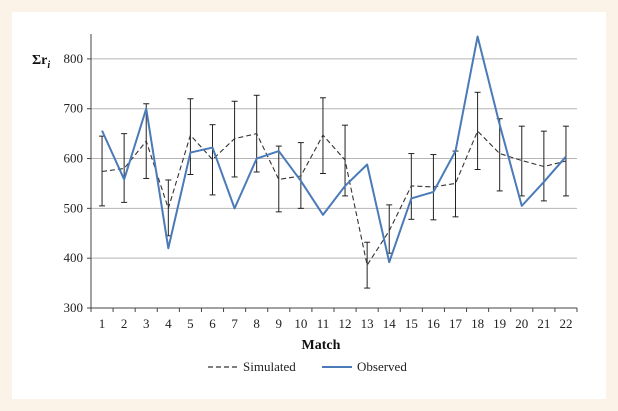  I want to click on x-tick-label-17: 17, so click(456, 323).